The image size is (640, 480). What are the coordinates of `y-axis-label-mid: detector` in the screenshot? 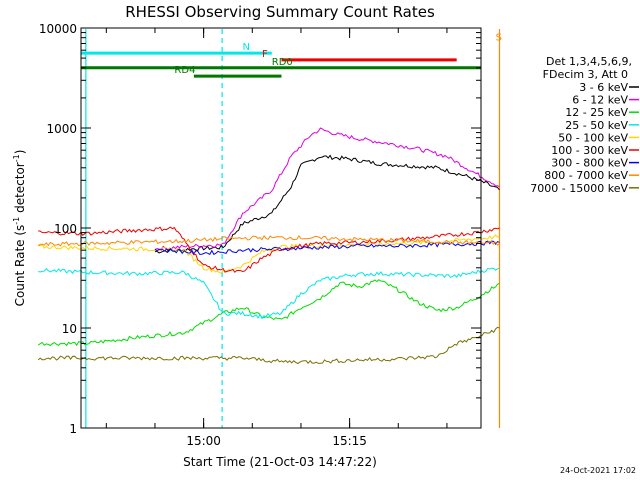 It's located at (20, 189).